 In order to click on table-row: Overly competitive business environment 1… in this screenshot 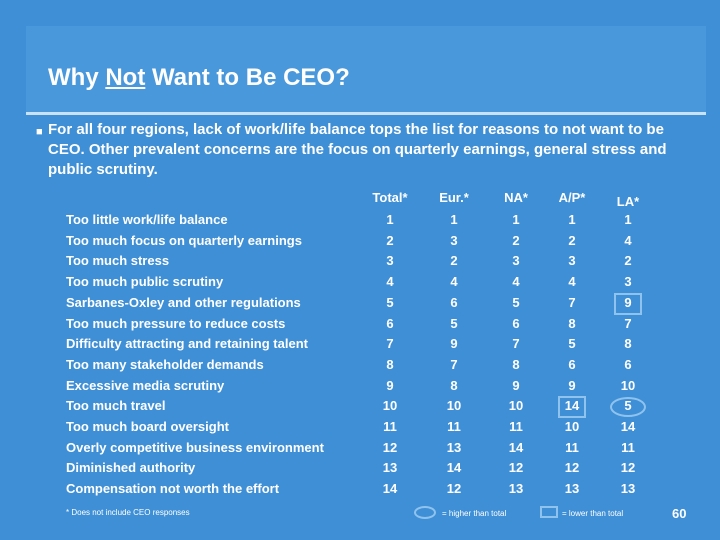, I will do `click(366, 450)`.